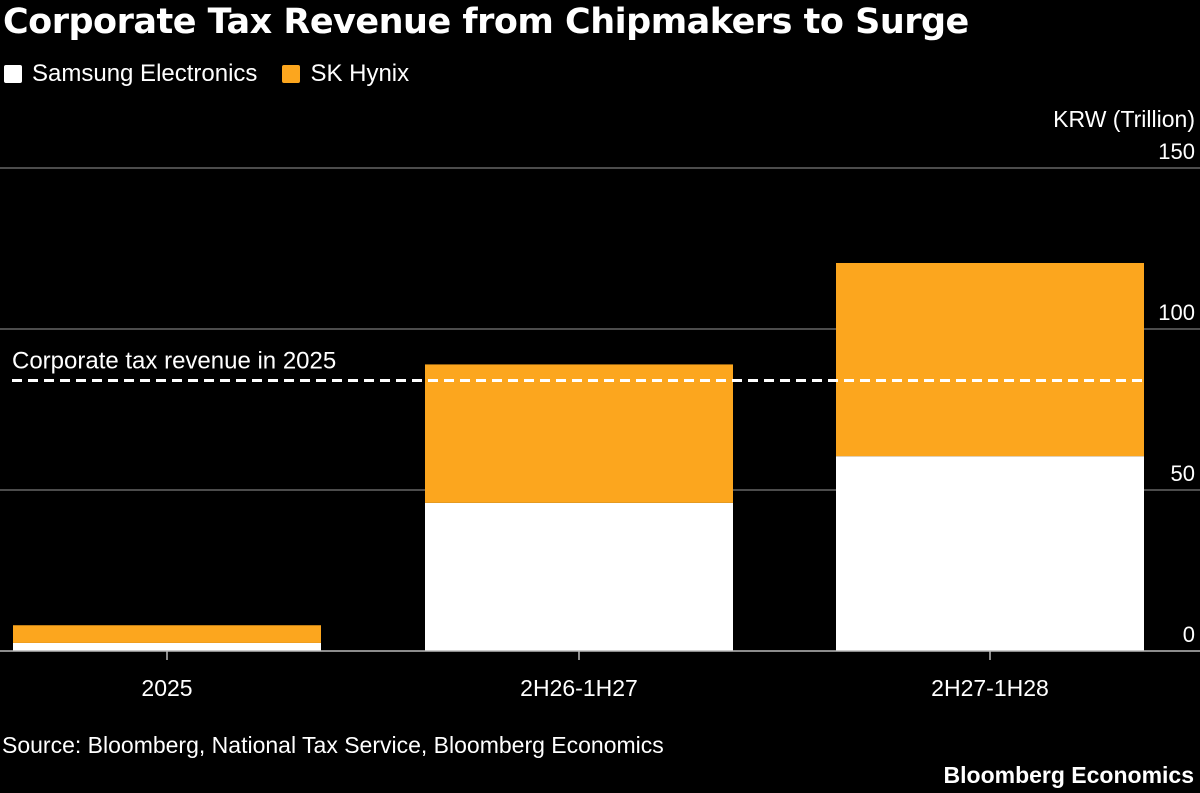 The height and width of the screenshot is (793, 1200). What do you see at coordinates (990, 688) in the screenshot?
I see `x-tick-label-2h27-1h28: 2H27-1H28` at bounding box center [990, 688].